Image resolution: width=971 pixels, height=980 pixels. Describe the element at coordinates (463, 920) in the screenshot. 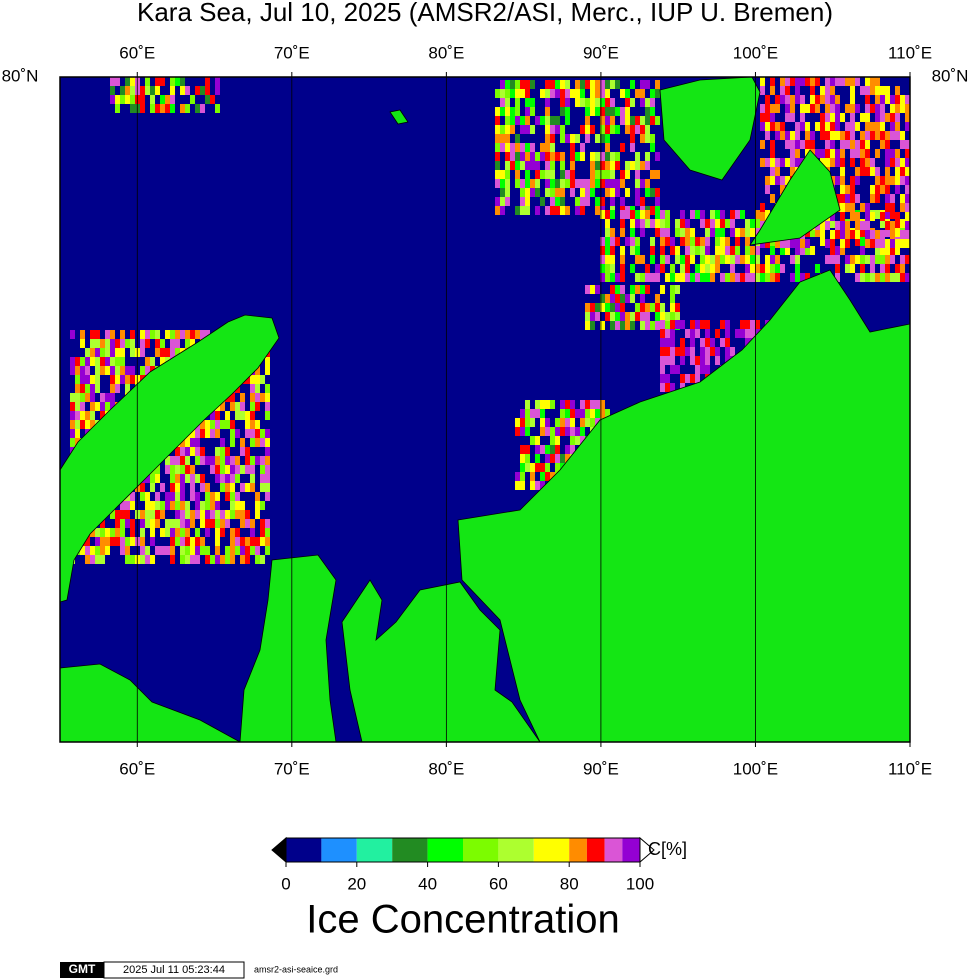

I see `colorbar-title: Ice Concentration` at that location.